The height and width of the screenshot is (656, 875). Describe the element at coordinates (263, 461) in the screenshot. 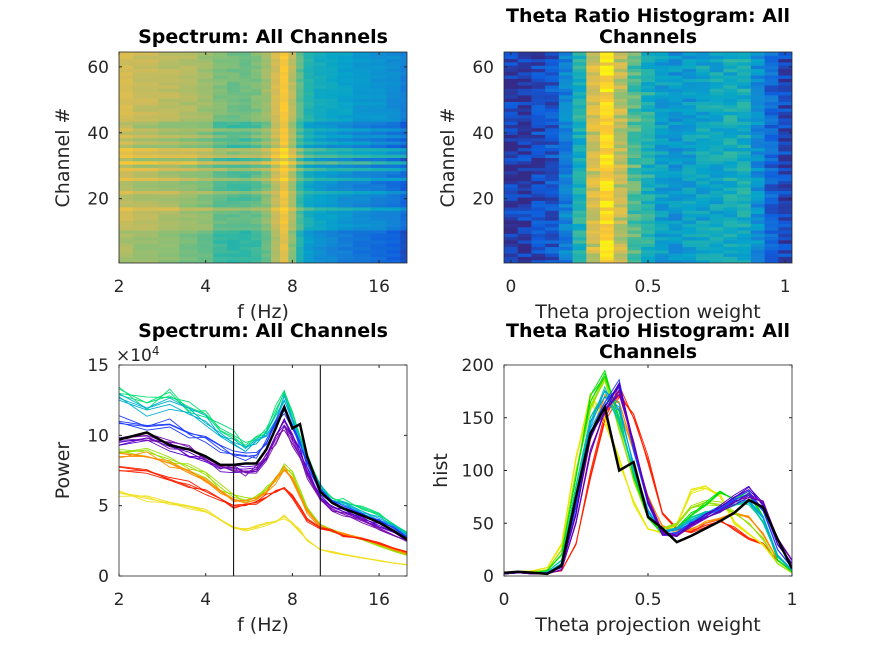

I see `series-line` at that location.